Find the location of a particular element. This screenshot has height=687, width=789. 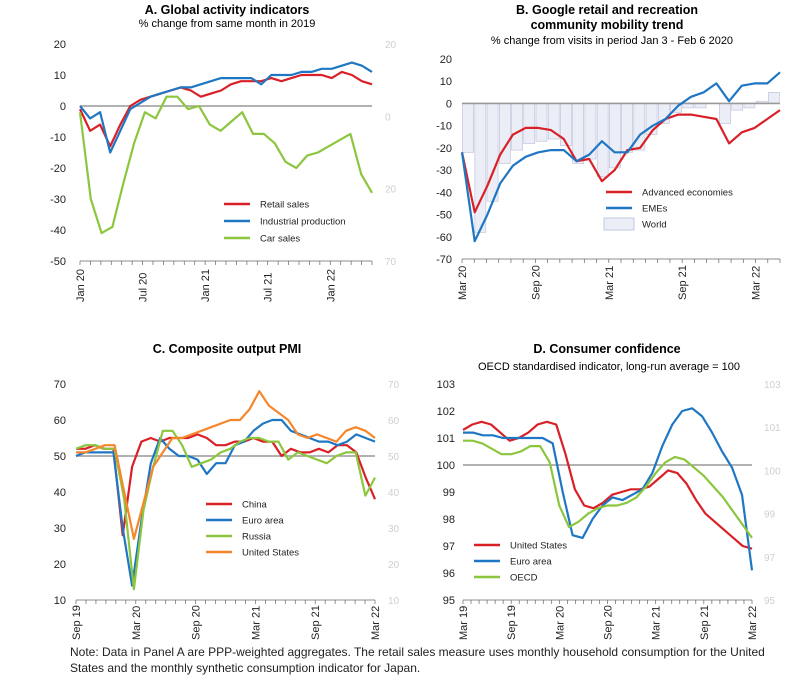

ghost-tick-label: 100 is located at coordinates (772, 471).